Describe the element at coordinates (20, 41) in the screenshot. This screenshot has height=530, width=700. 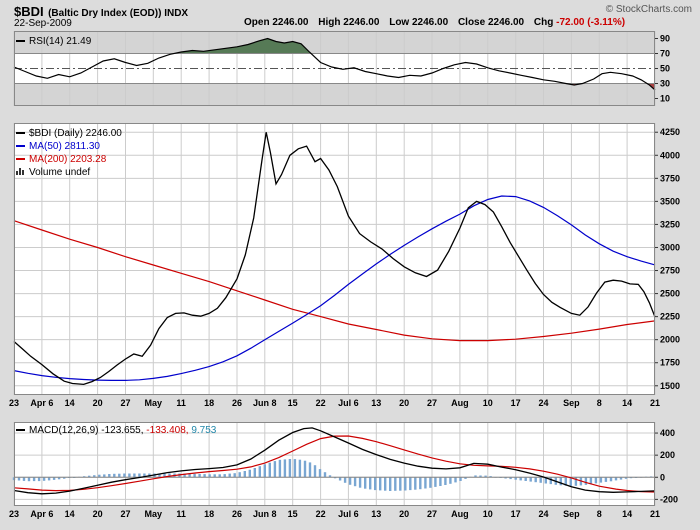
I see `rsi-legend-marker` at that location.